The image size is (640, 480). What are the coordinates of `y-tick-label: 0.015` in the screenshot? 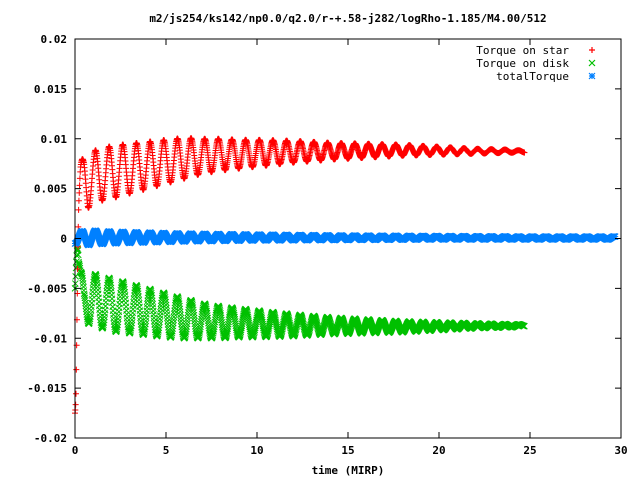 It's located at (50, 89).